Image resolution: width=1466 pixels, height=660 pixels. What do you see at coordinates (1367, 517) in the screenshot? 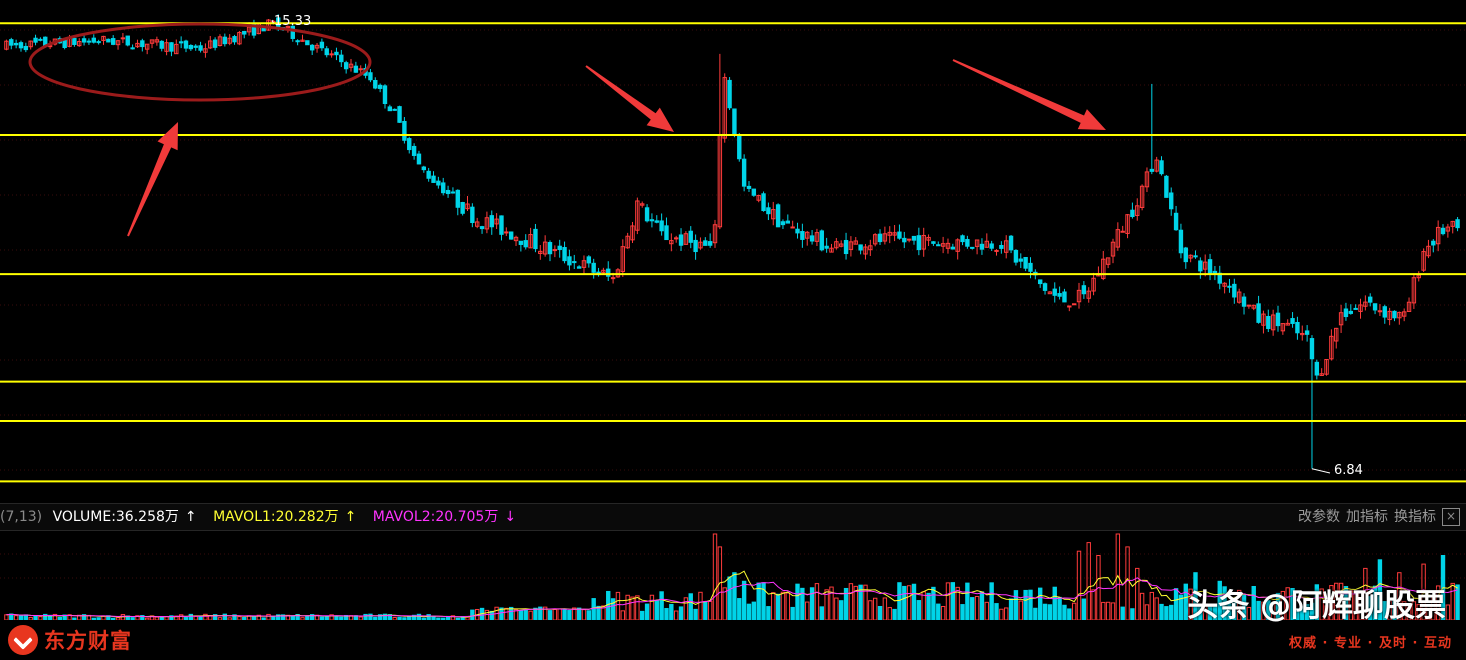
I see `add-indicator-button: 加指标` at bounding box center [1367, 517].